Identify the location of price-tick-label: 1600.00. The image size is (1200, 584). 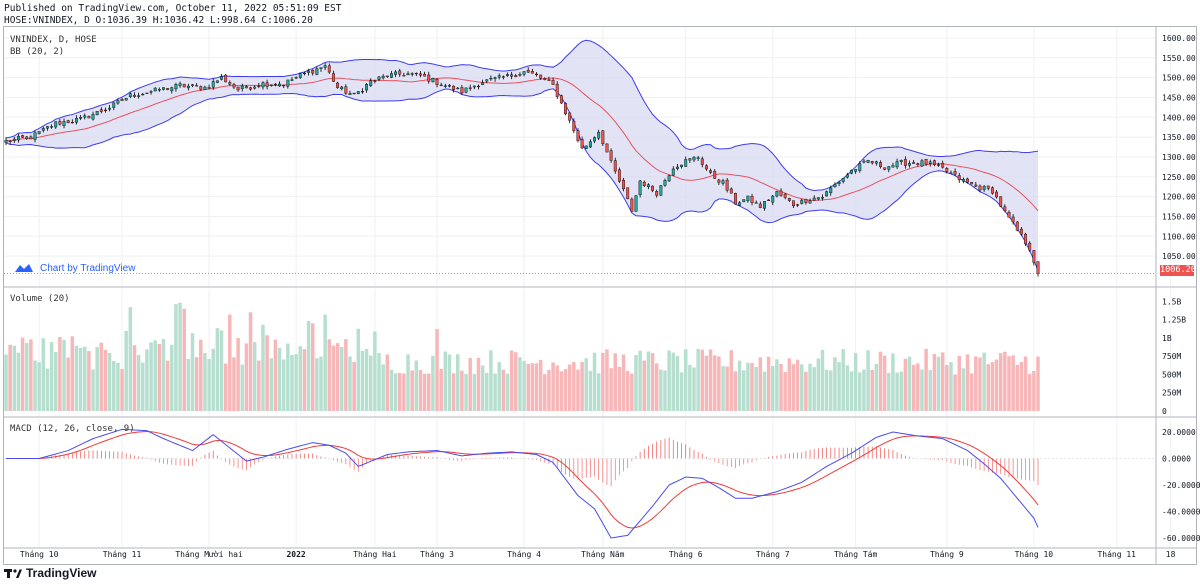
(1179, 38).